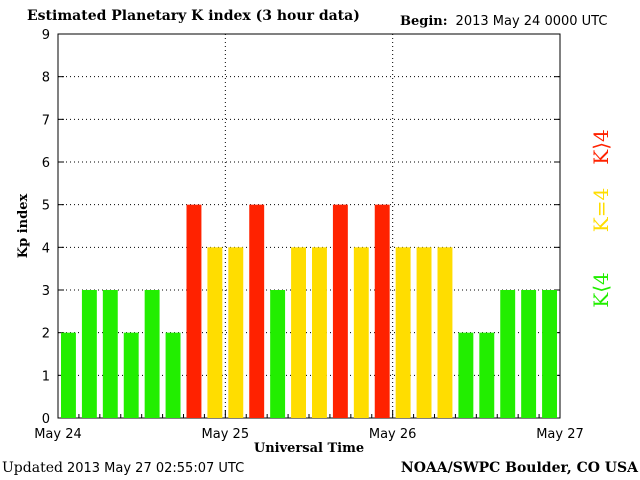 The height and width of the screenshot is (480, 640). What do you see at coordinates (560, 434) in the screenshot?
I see `x-tick-label: May 27` at bounding box center [560, 434].